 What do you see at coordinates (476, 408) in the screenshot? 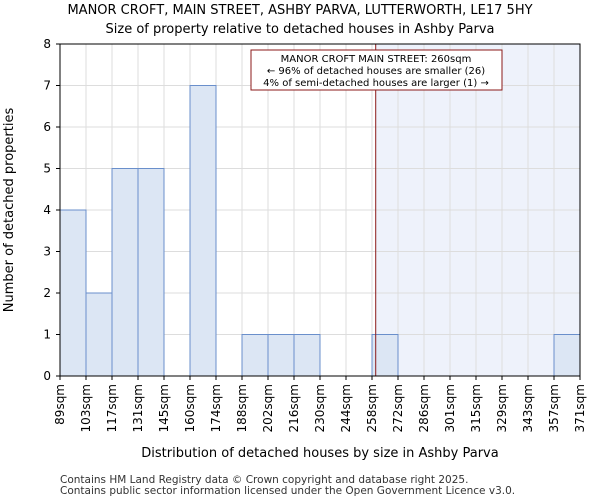
I see `x-tick-label-315sqm: 315sqm` at bounding box center [476, 408].